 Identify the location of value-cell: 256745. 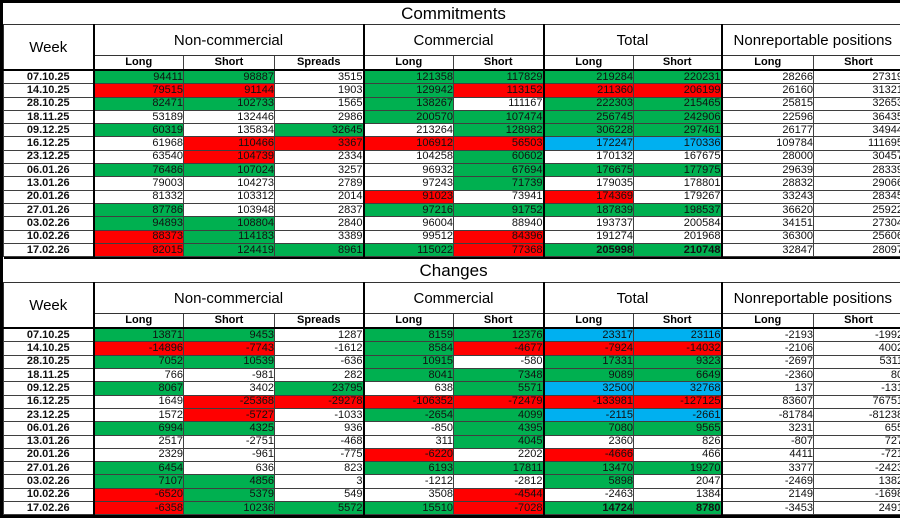
(589, 116).